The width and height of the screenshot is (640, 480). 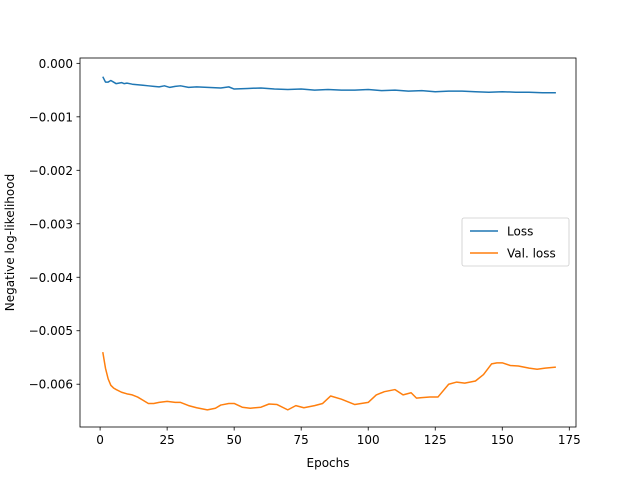 I want to click on x-tick-label: 25, so click(x=166, y=440).